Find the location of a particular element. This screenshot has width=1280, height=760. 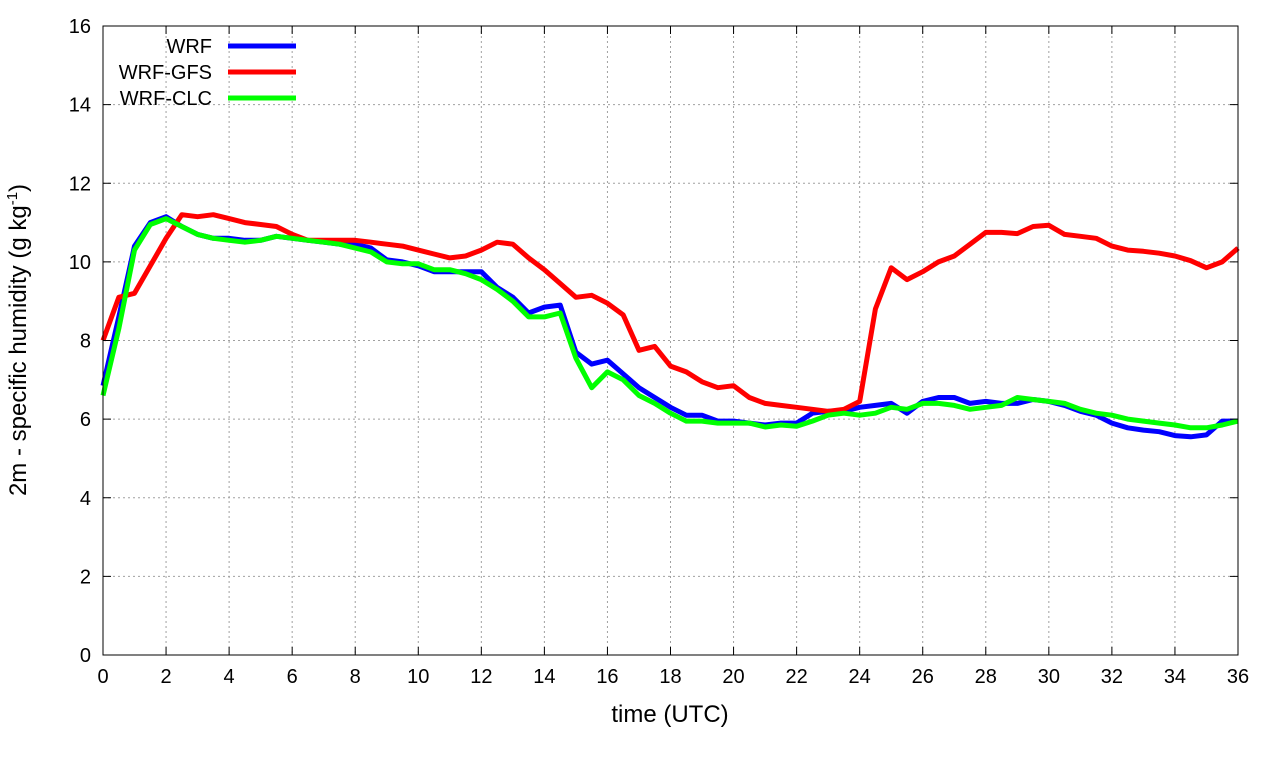

x-tick-label: 32 is located at coordinates (1112, 677).